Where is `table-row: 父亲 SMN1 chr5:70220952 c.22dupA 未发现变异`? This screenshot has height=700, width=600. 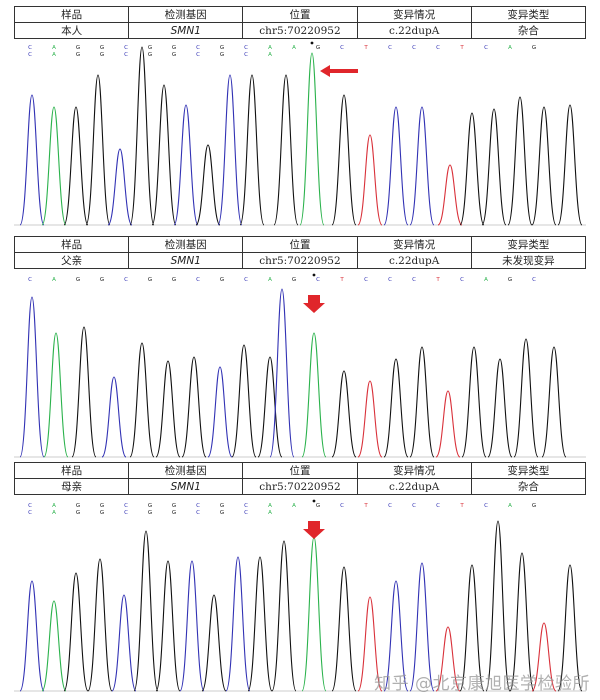
table-row: 父亲 SMN1 chr5:70220952 c.22dupA 未发现变异 is located at coordinates (300, 260).